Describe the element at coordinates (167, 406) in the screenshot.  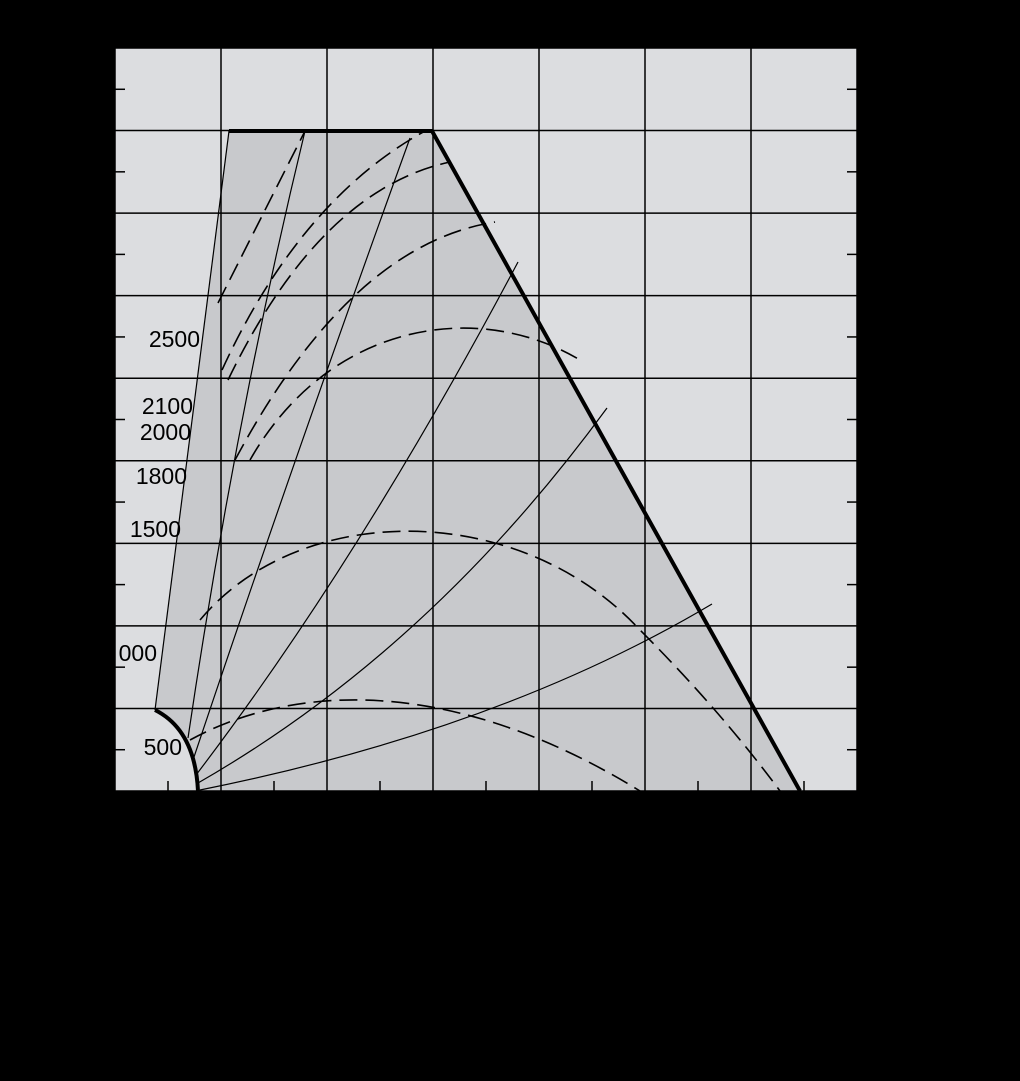
I see `speed-label: 2100` at that location.